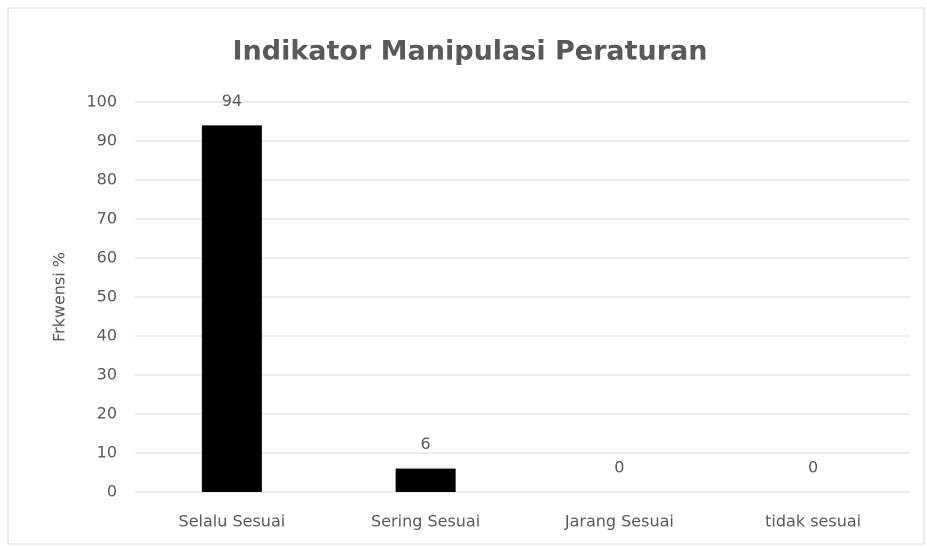  I want to click on y-tick-label: 10, so click(107, 452).